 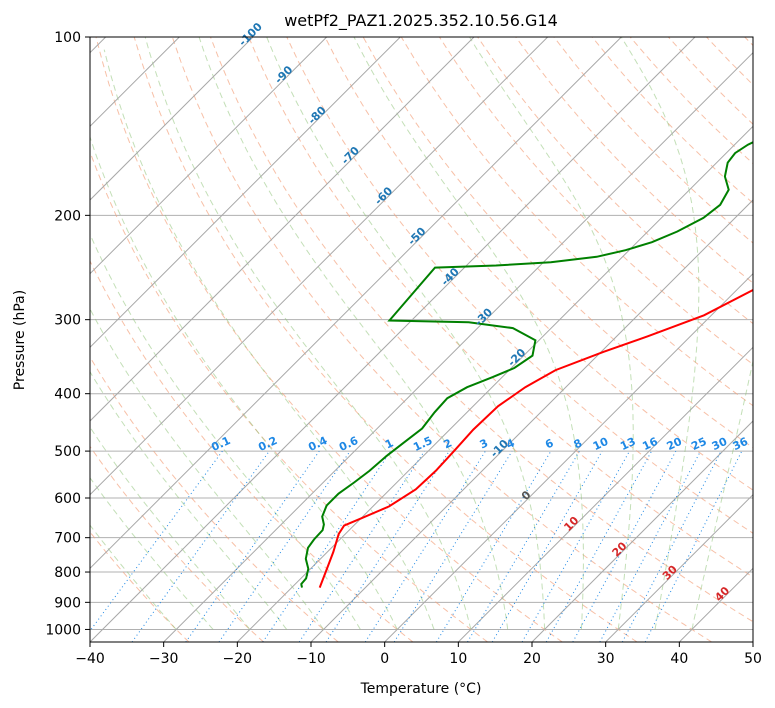 What do you see at coordinates (627, 444) in the screenshot?
I see `mixing-ratio-label: 13` at bounding box center [627, 444].